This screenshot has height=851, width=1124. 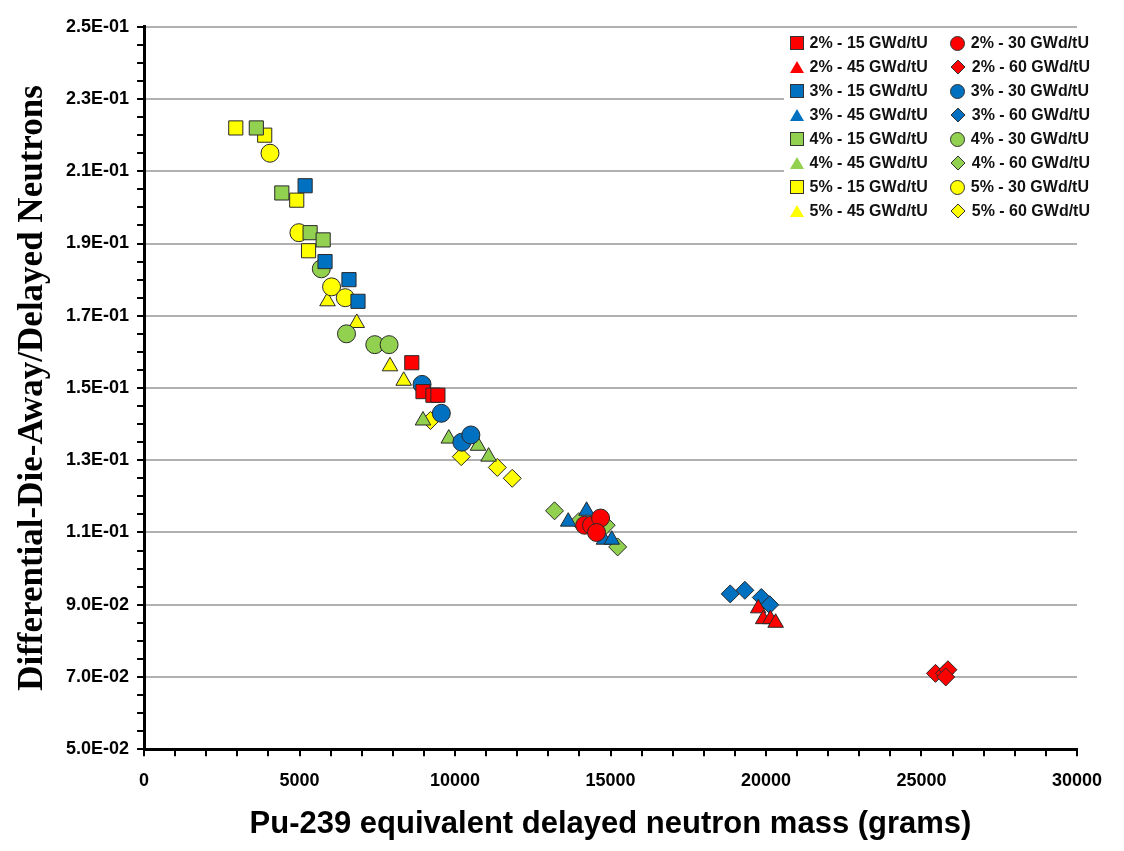 What do you see at coordinates (868, 43) in the screenshot?
I see `legend-label: 2% - 15 GWd/tU` at bounding box center [868, 43].